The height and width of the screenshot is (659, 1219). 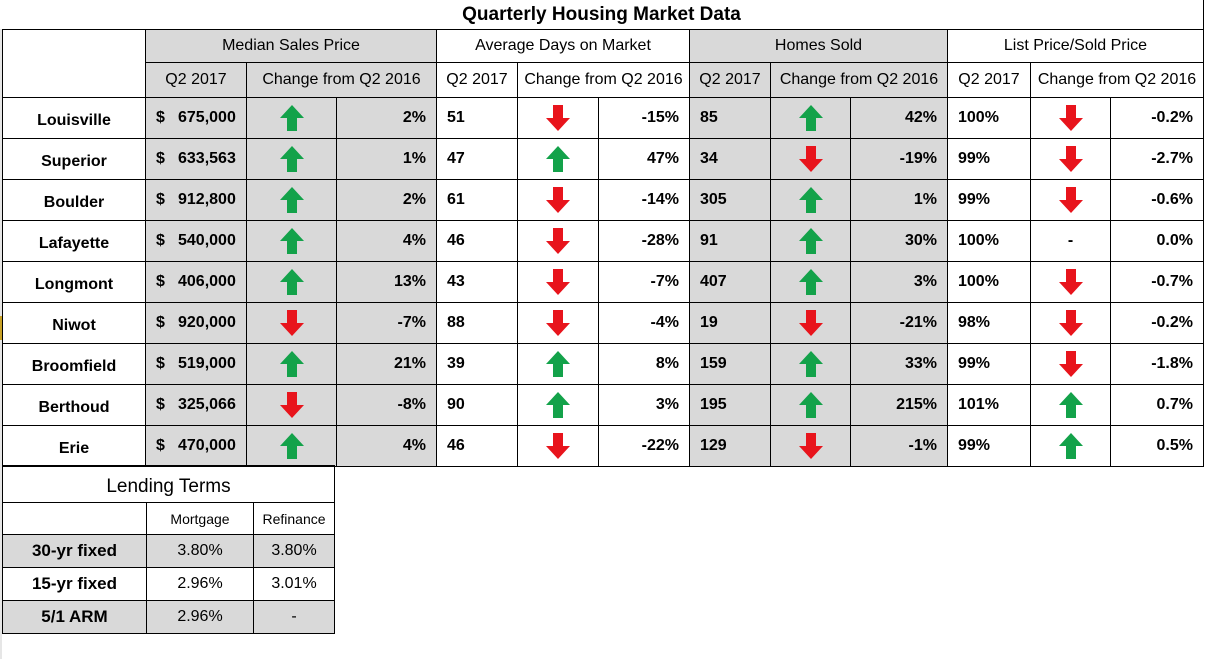 I want to click on lending-row: 30-yr fixed 3.80% 3.80%, so click(x=168, y=551).